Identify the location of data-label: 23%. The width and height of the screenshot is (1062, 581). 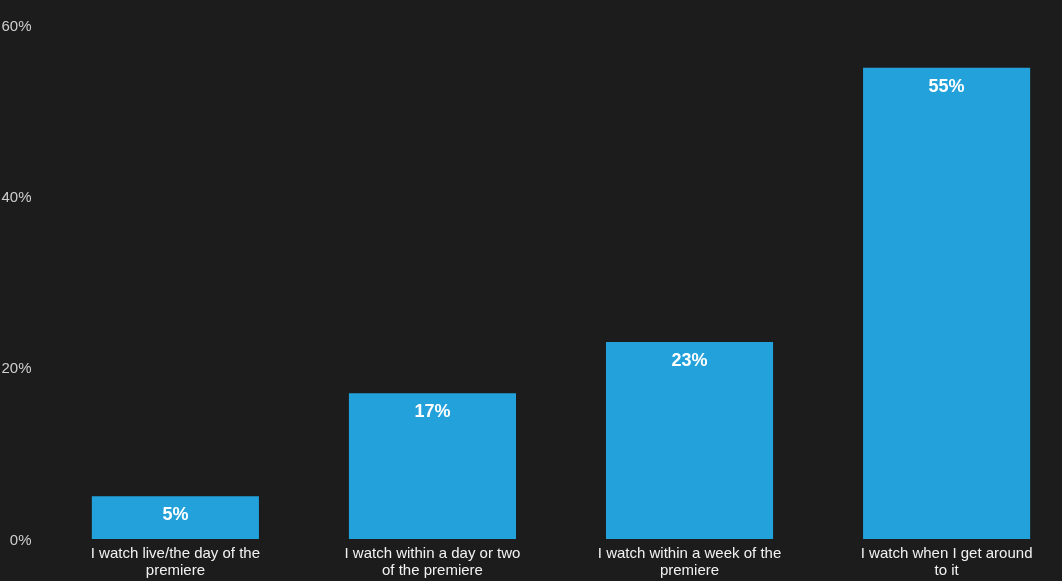
(689, 359).